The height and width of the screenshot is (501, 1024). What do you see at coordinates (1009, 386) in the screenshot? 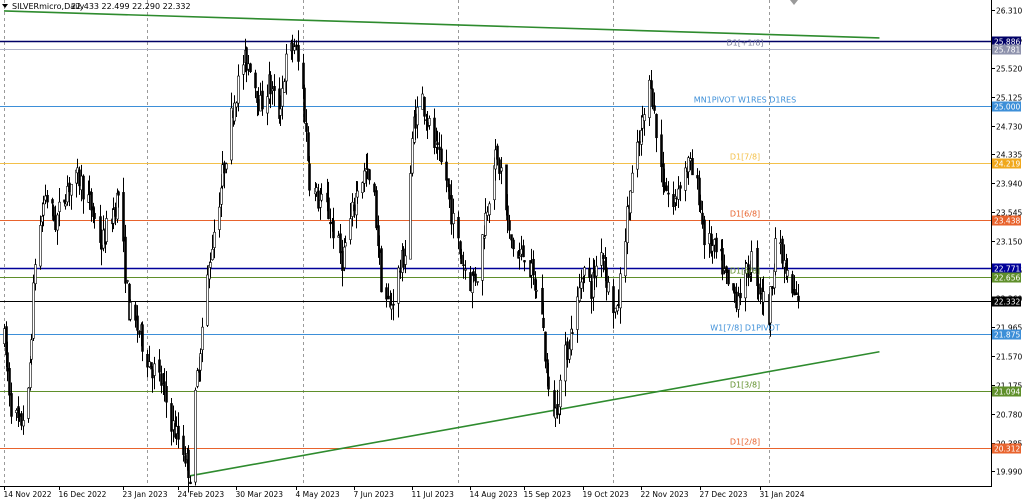
I see `y-tick-label: 21.175` at bounding box center [1009, 386].